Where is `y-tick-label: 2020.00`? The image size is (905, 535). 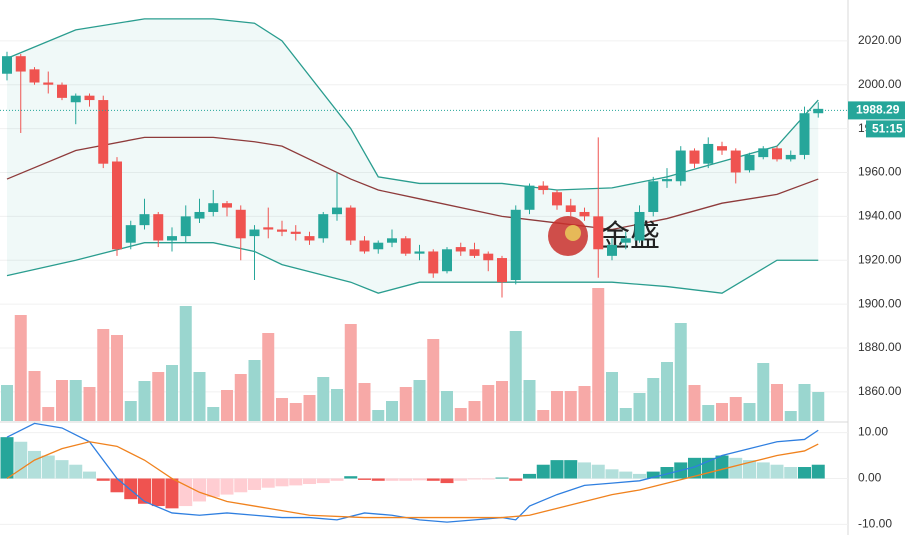
y-tick-label: 2020.00 is located at coordinates (880, 40).